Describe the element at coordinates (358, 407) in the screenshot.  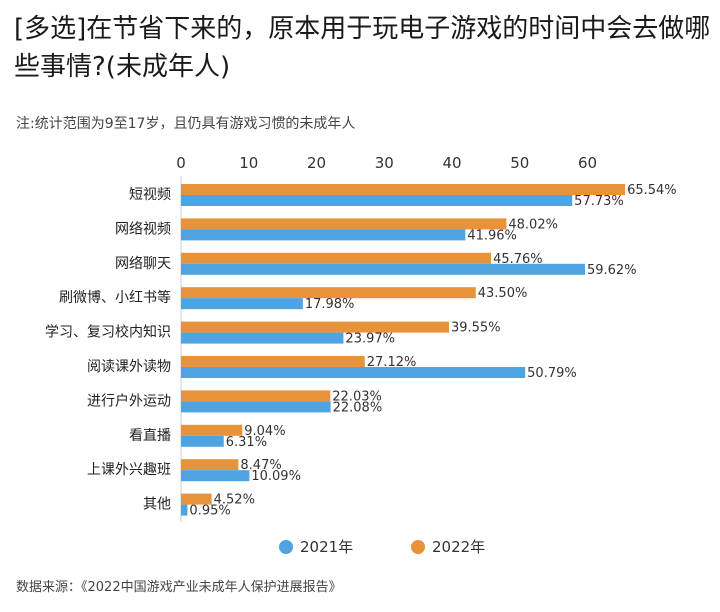
I see `data-label: 22.08%` at that location.